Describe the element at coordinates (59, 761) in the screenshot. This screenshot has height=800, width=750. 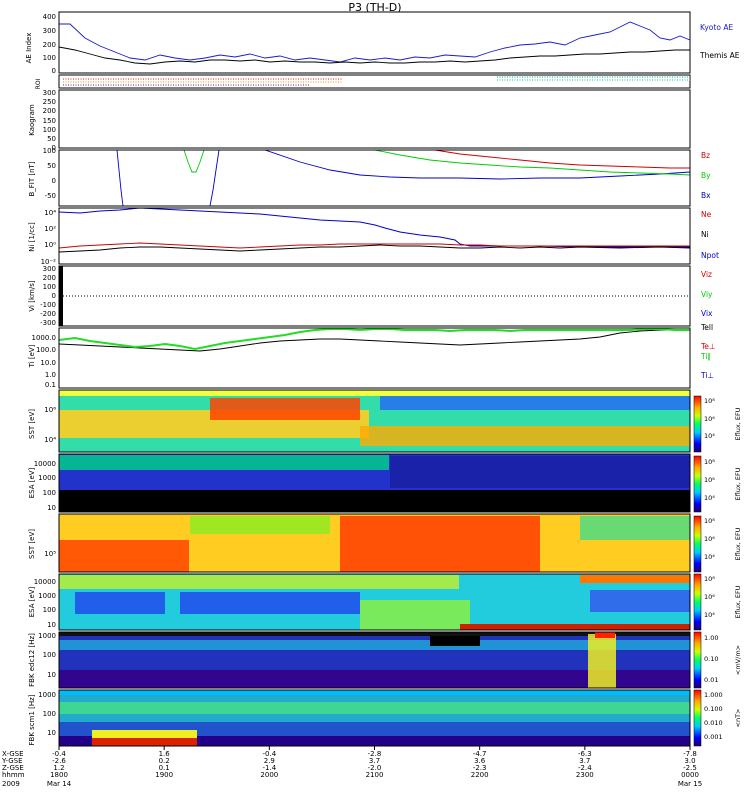
I see `x-tick-label: -2.6` at that location.